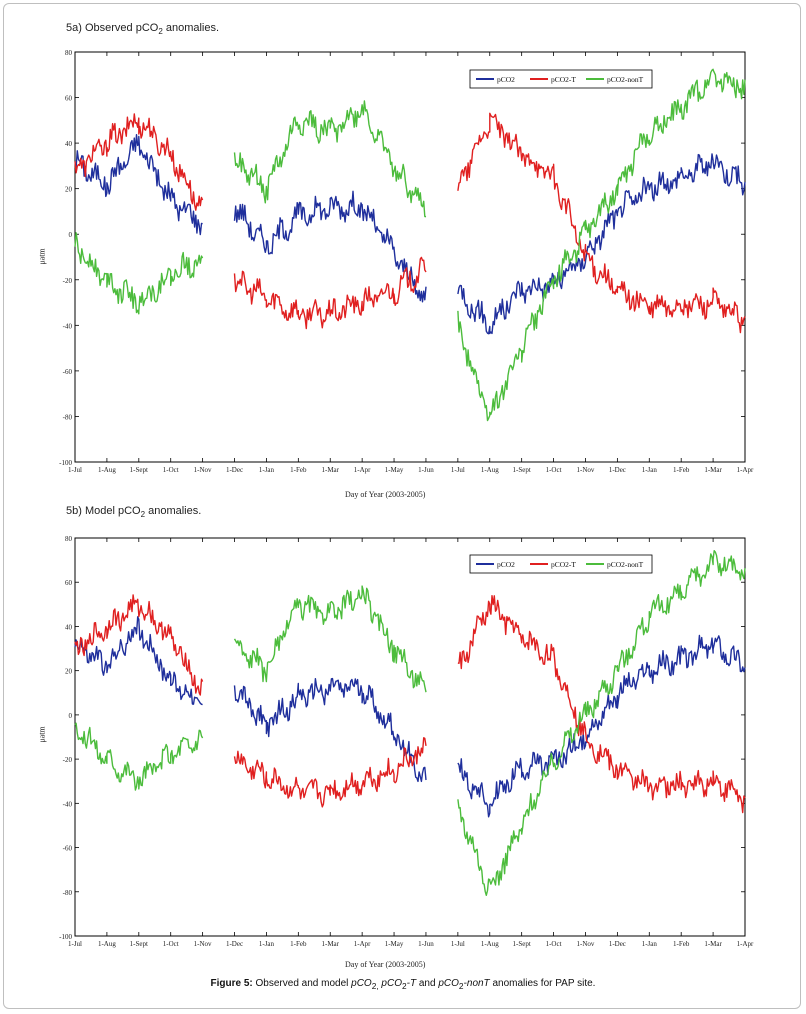 The width and height of the screenshot is (806, 1014). I want to click on panel-a-title: 5a) Observed pCO2 anomalies., so click(143, 29).